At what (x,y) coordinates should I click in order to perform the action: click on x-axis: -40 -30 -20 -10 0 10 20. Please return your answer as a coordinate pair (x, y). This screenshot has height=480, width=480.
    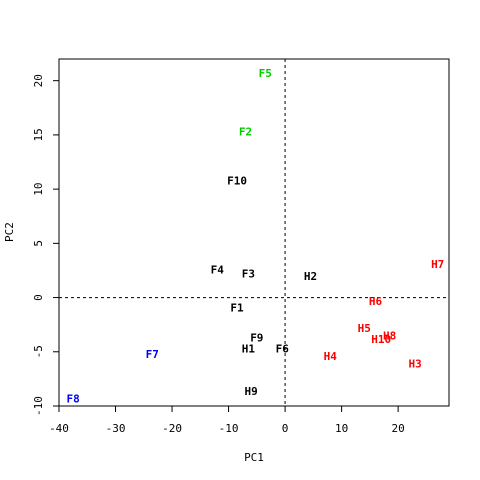
    Looking at the image, I should click on (227, 420).